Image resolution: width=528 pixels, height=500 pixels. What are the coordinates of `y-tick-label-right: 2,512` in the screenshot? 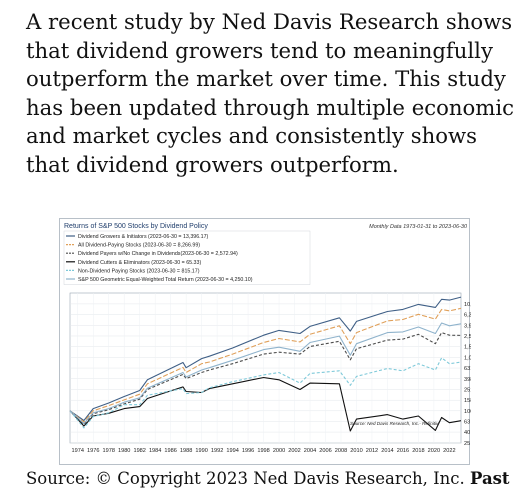 It's located at (467, 337).